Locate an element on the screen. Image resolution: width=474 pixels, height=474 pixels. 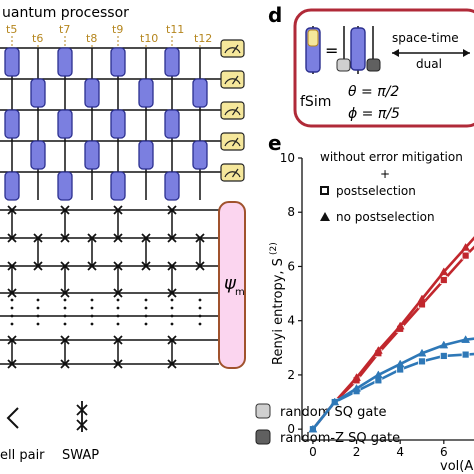
chart-series is located at coordinates (391, 335).